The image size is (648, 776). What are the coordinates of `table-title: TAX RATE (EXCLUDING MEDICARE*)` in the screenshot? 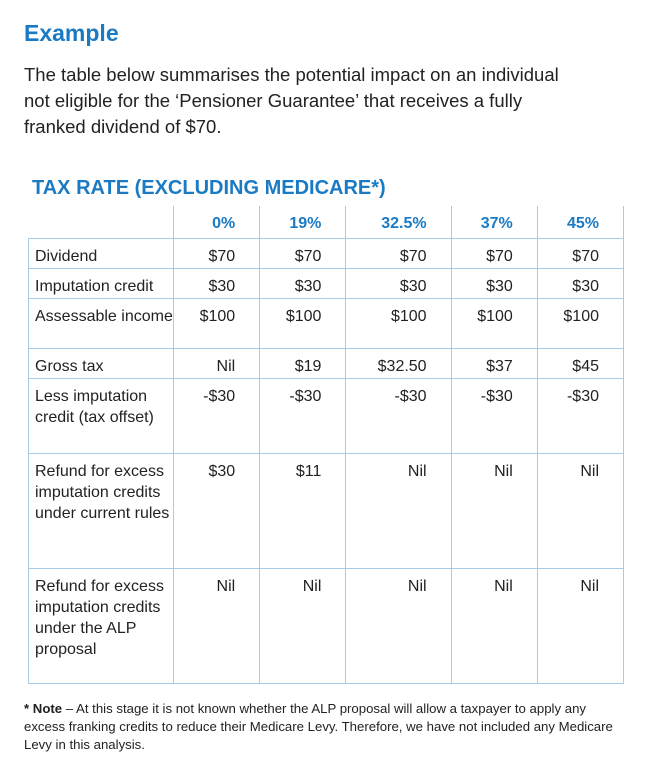 It's located at (209, 188).